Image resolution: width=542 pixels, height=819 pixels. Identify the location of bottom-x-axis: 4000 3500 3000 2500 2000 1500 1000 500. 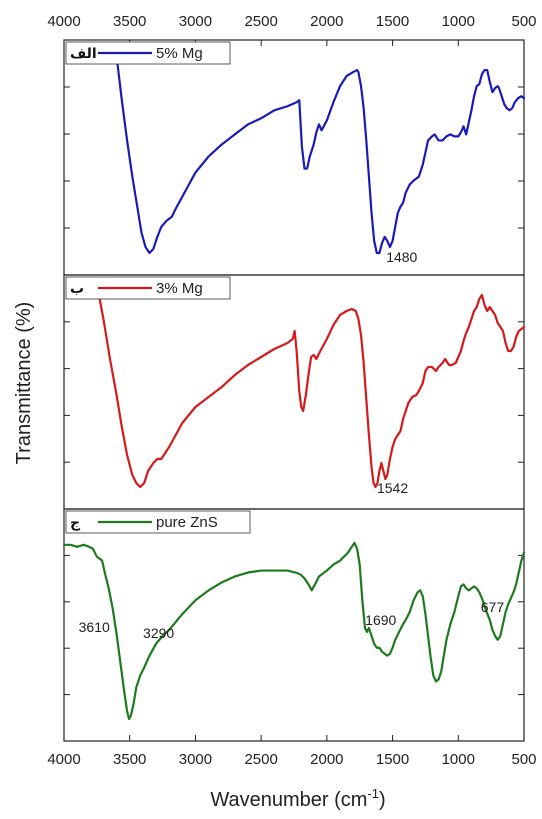
(292, 751).